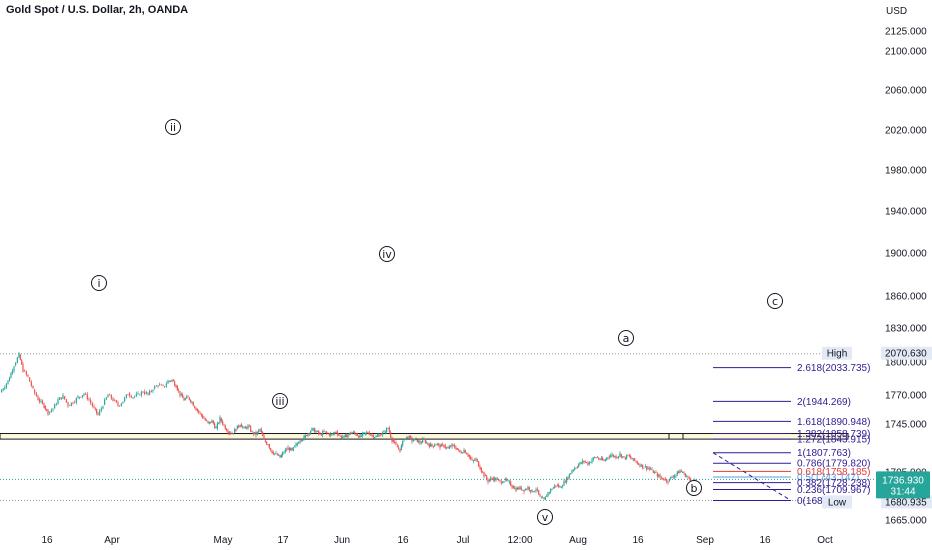 This screenshot has height=550, width=932. Describe the element at coordinates (694, 488) in the screenshot. I see `wave-circle` at that location.